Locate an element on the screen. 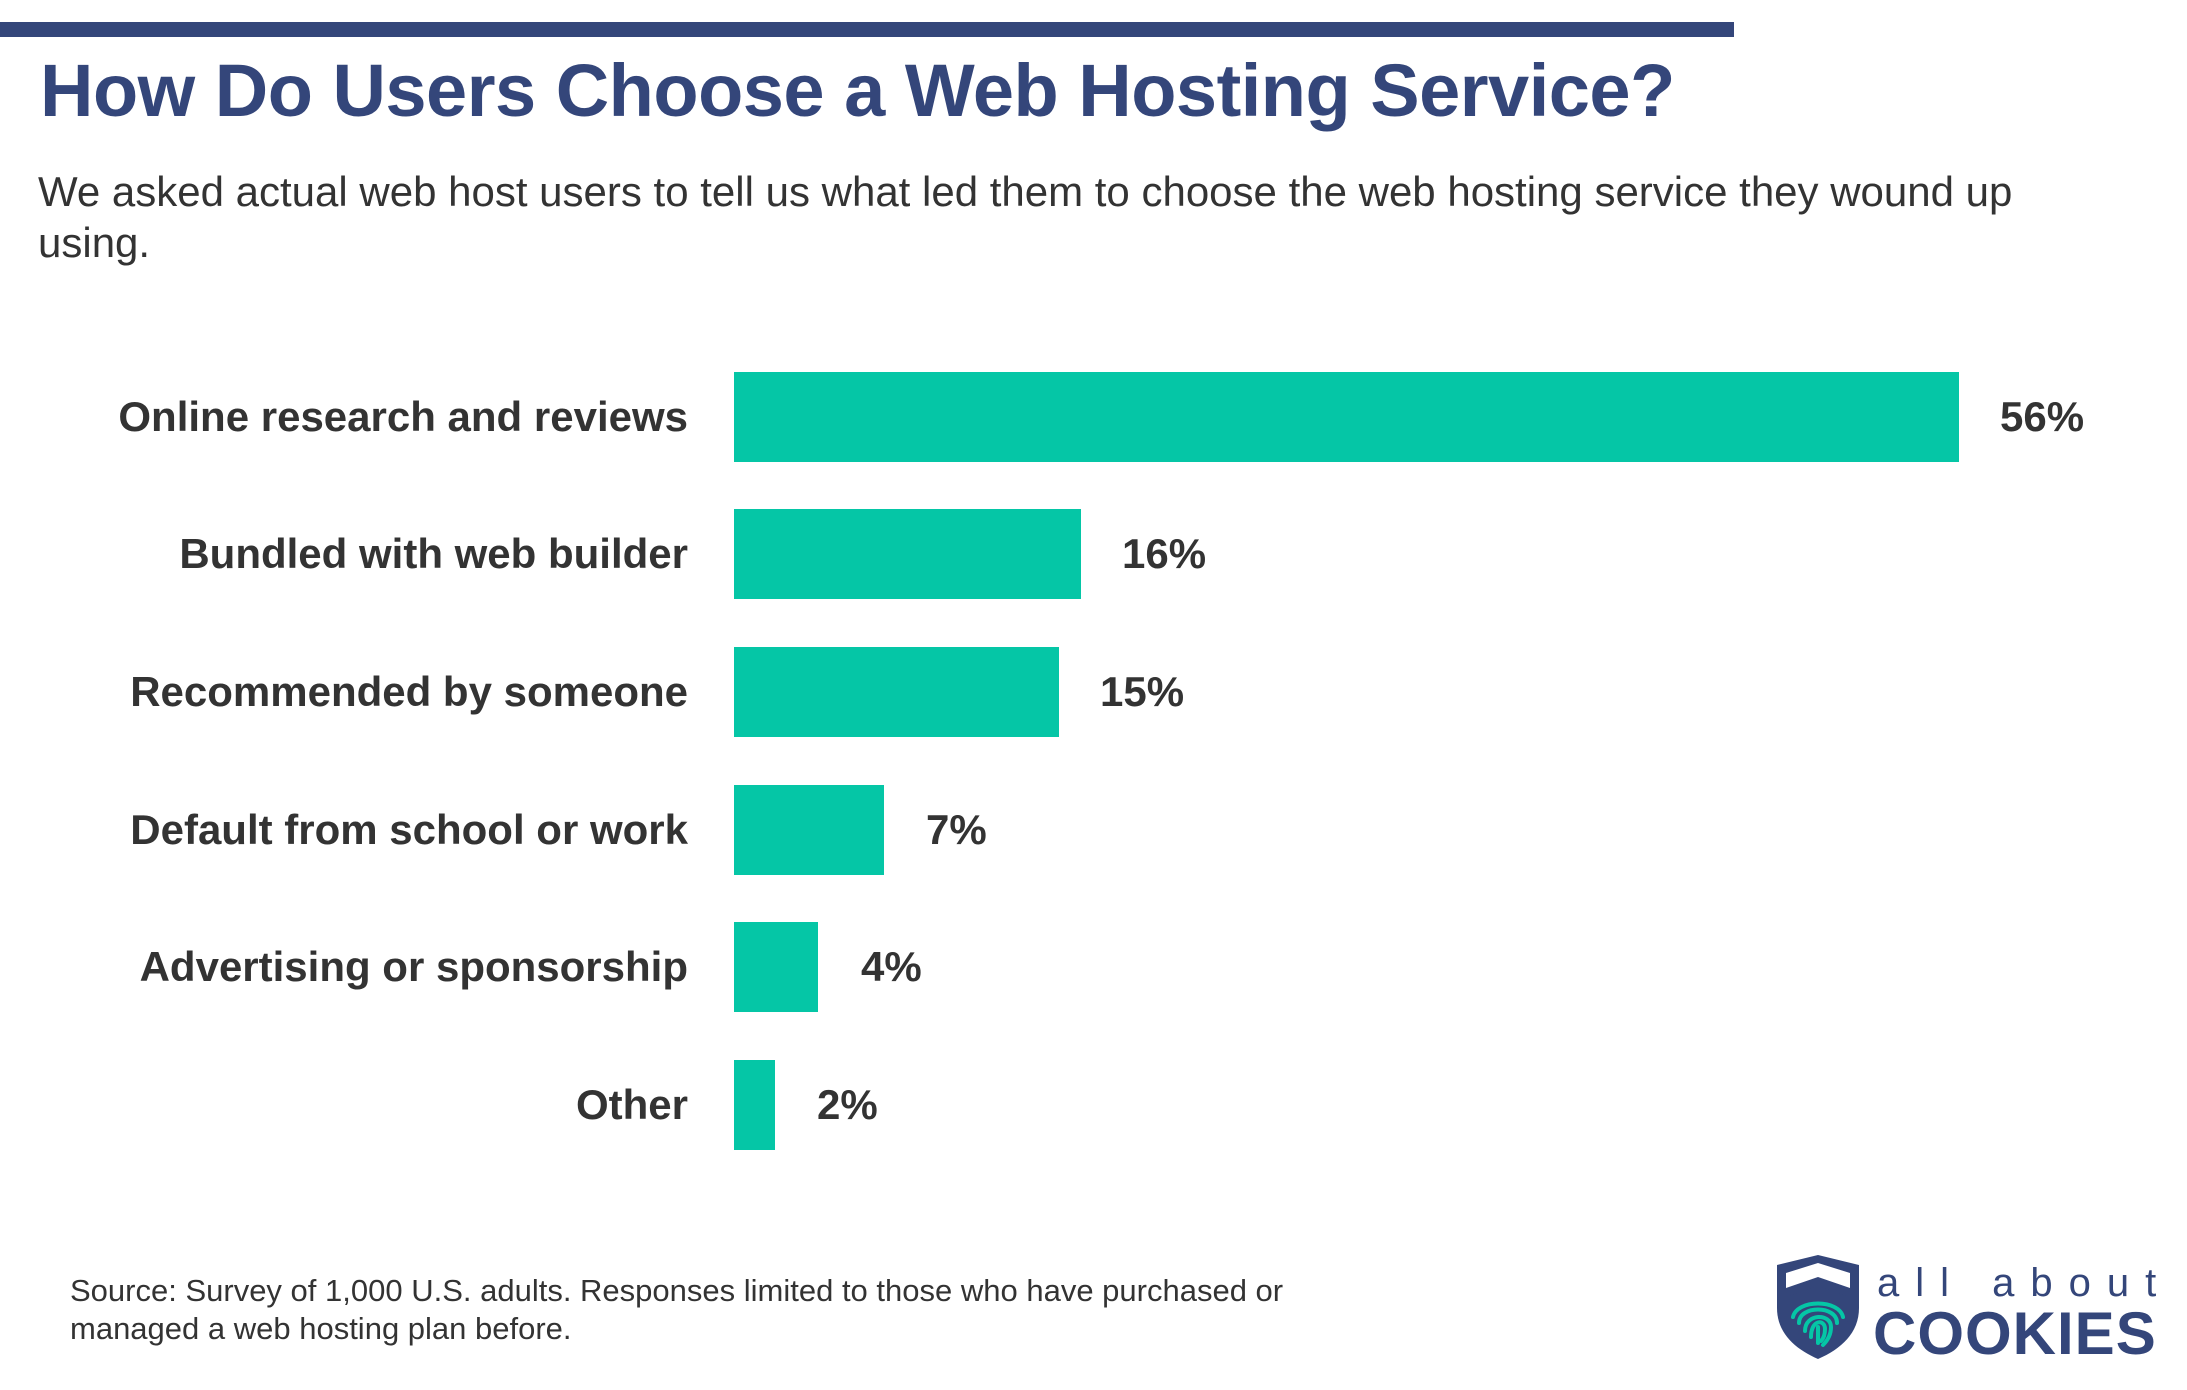 The height and width of the screenshot is (1390, 2187). category-label: Bundled with web builder is located at coordinates (433, 553).